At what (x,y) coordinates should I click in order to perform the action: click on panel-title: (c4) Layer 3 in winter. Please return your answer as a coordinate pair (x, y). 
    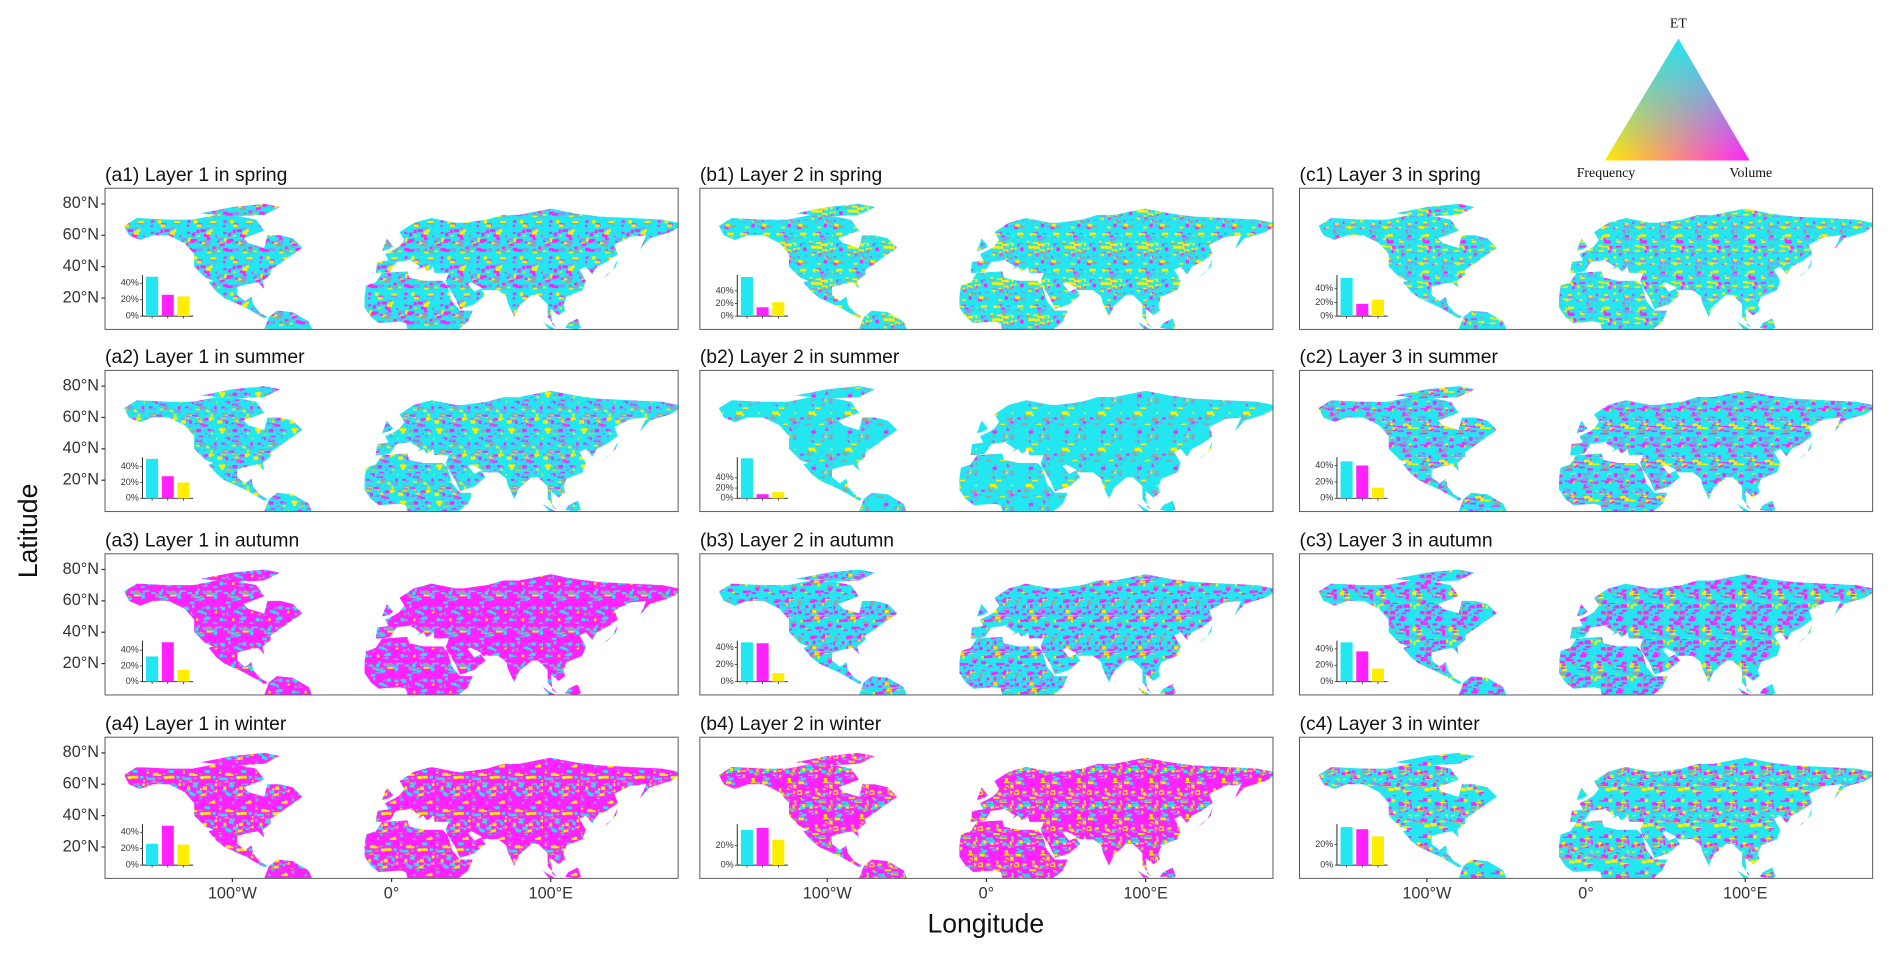
    Looking at the image, I should click on (1390, 724).